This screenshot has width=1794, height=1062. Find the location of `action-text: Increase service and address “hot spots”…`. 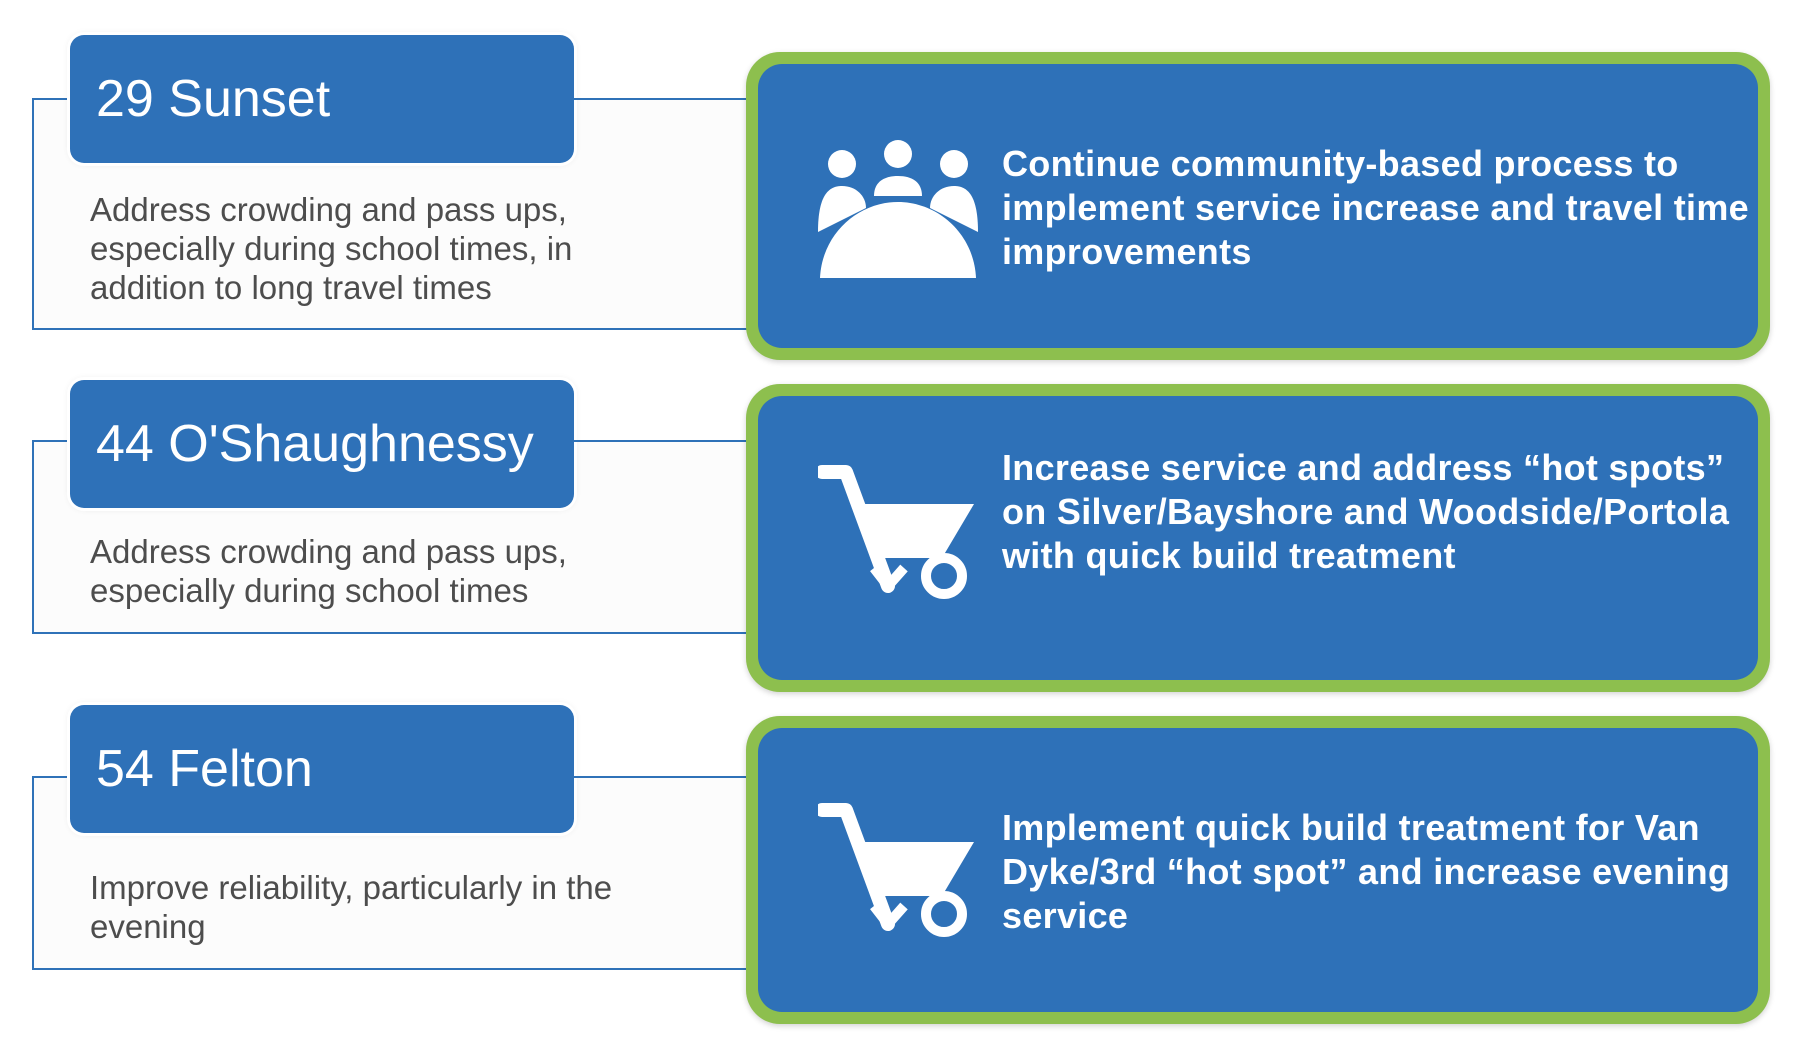

action-text: Increase service and address “hot spots”… is located at coordinates (1366, 511).